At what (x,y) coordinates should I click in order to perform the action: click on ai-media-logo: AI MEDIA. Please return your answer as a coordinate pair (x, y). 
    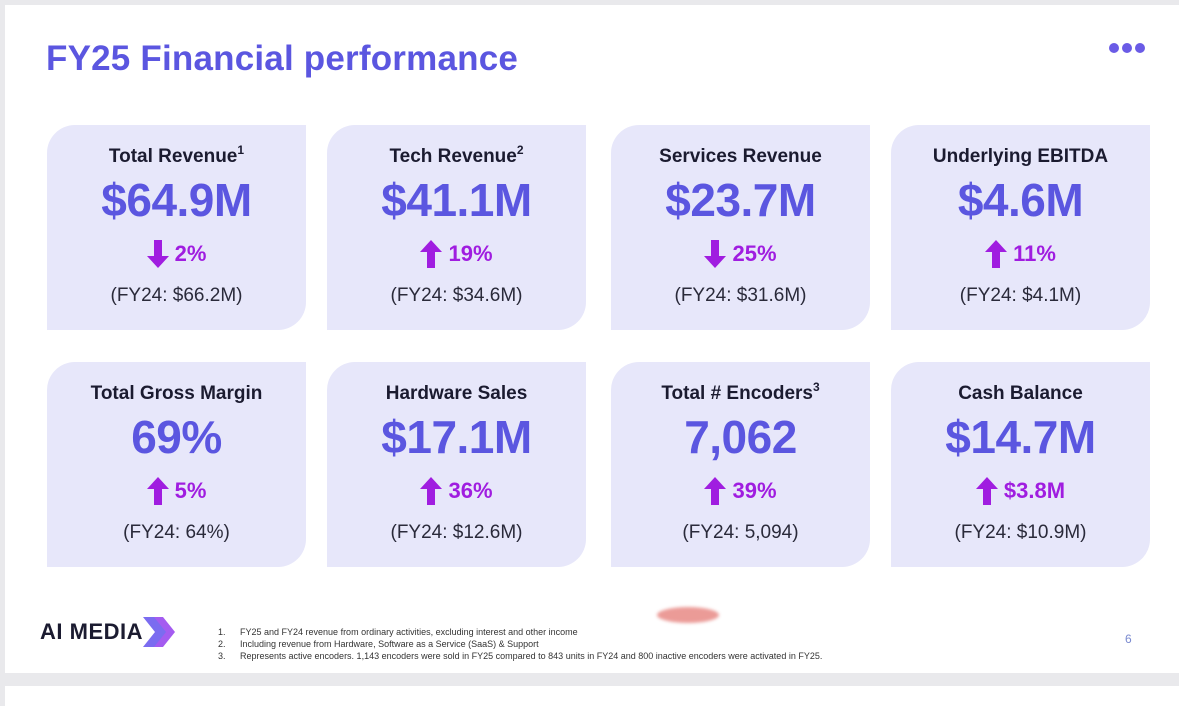
    Looking at the image, I should click on (108, 632).